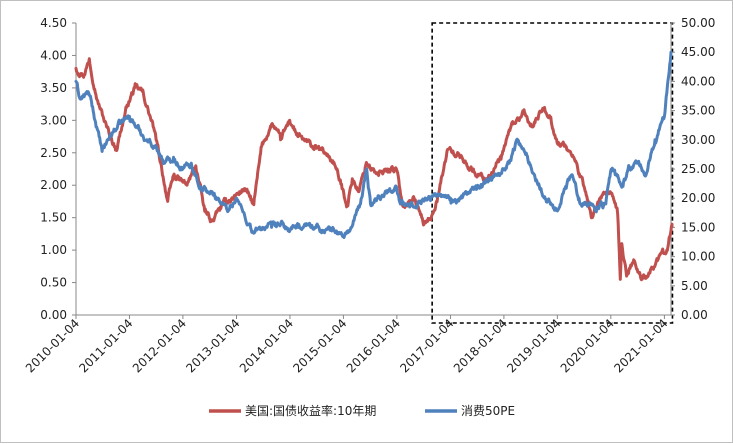 This screenshot has width=733, height=444. I want to click on y-left-tick-label: 3.50, so click(53, 88).